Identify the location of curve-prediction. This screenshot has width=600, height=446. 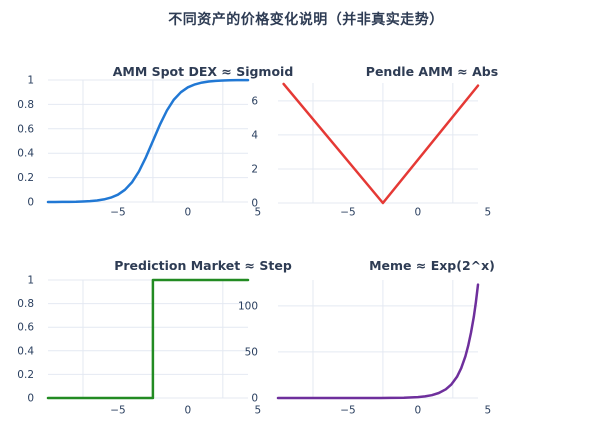
(148, 339).